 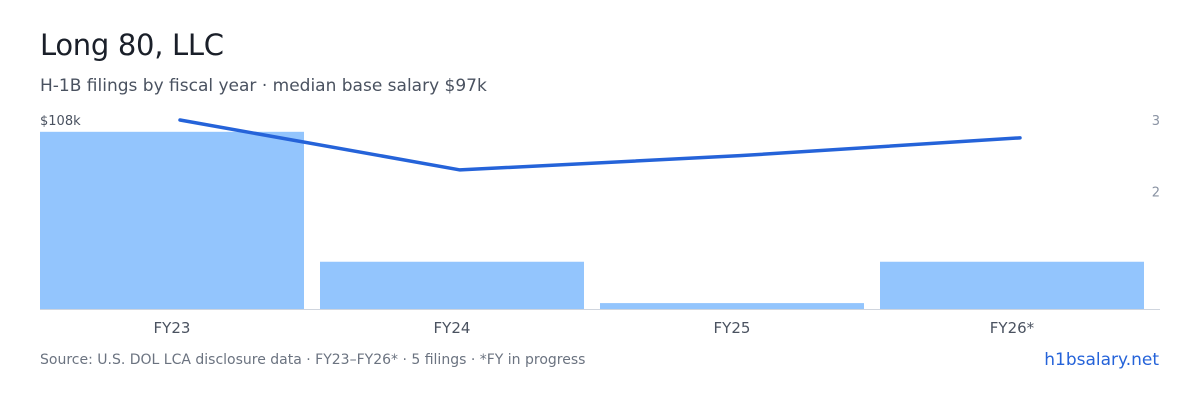 What do you see at coordinates (132, 45) in the screenshot?
I see `chart-title: Long 80, LLC` at bounding box center [132, 45].